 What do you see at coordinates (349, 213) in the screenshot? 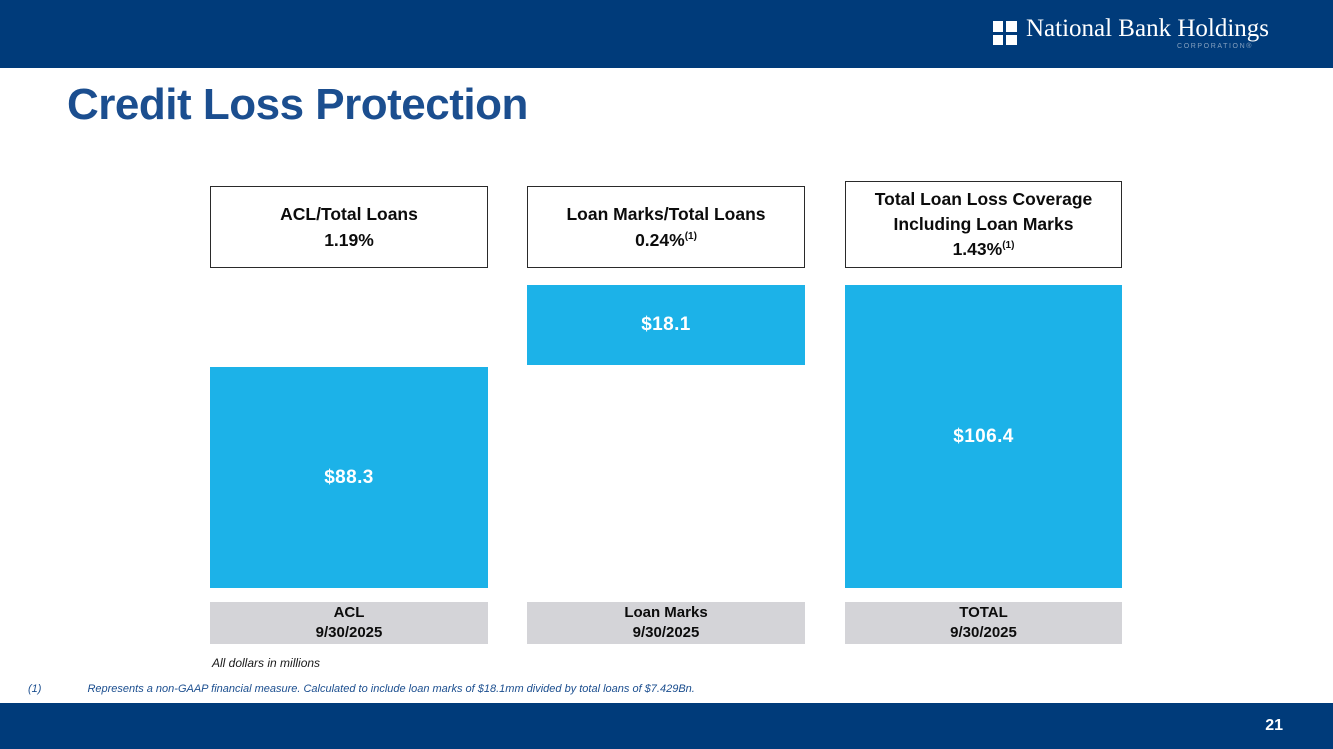
I see `metric-title: ACL/Total Loans` at bounding box center [349, 213].